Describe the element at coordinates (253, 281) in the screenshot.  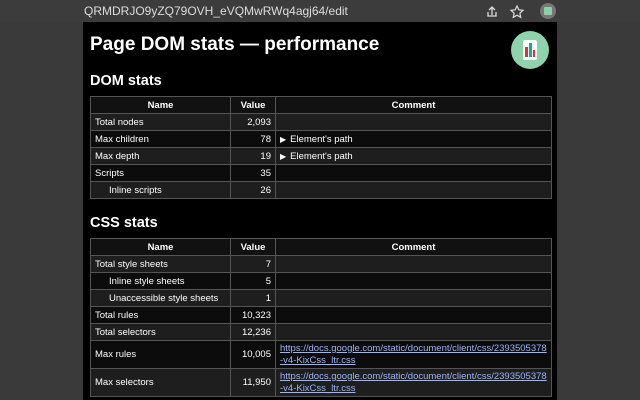
I see `value-cell: 5` at that location.